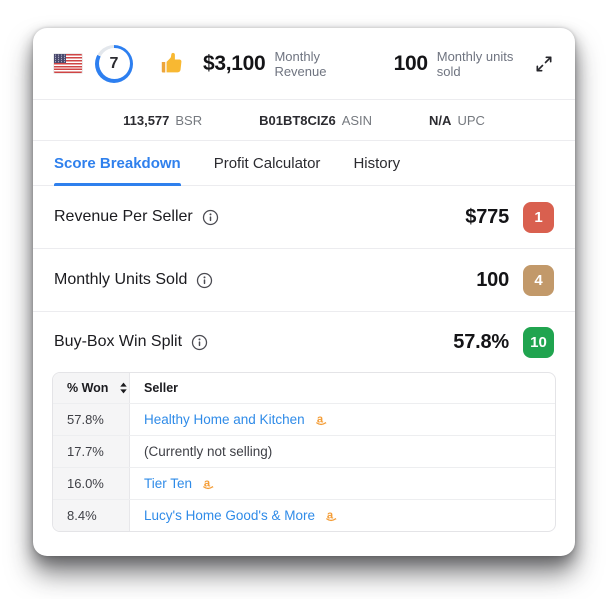 The height and width of the screenshot is (599, 612). What do you see at coordinates (224, 419) in the screenshot?
I see `seller-link: Healthy Home and Kitchen` at bounding box center [224, 419].